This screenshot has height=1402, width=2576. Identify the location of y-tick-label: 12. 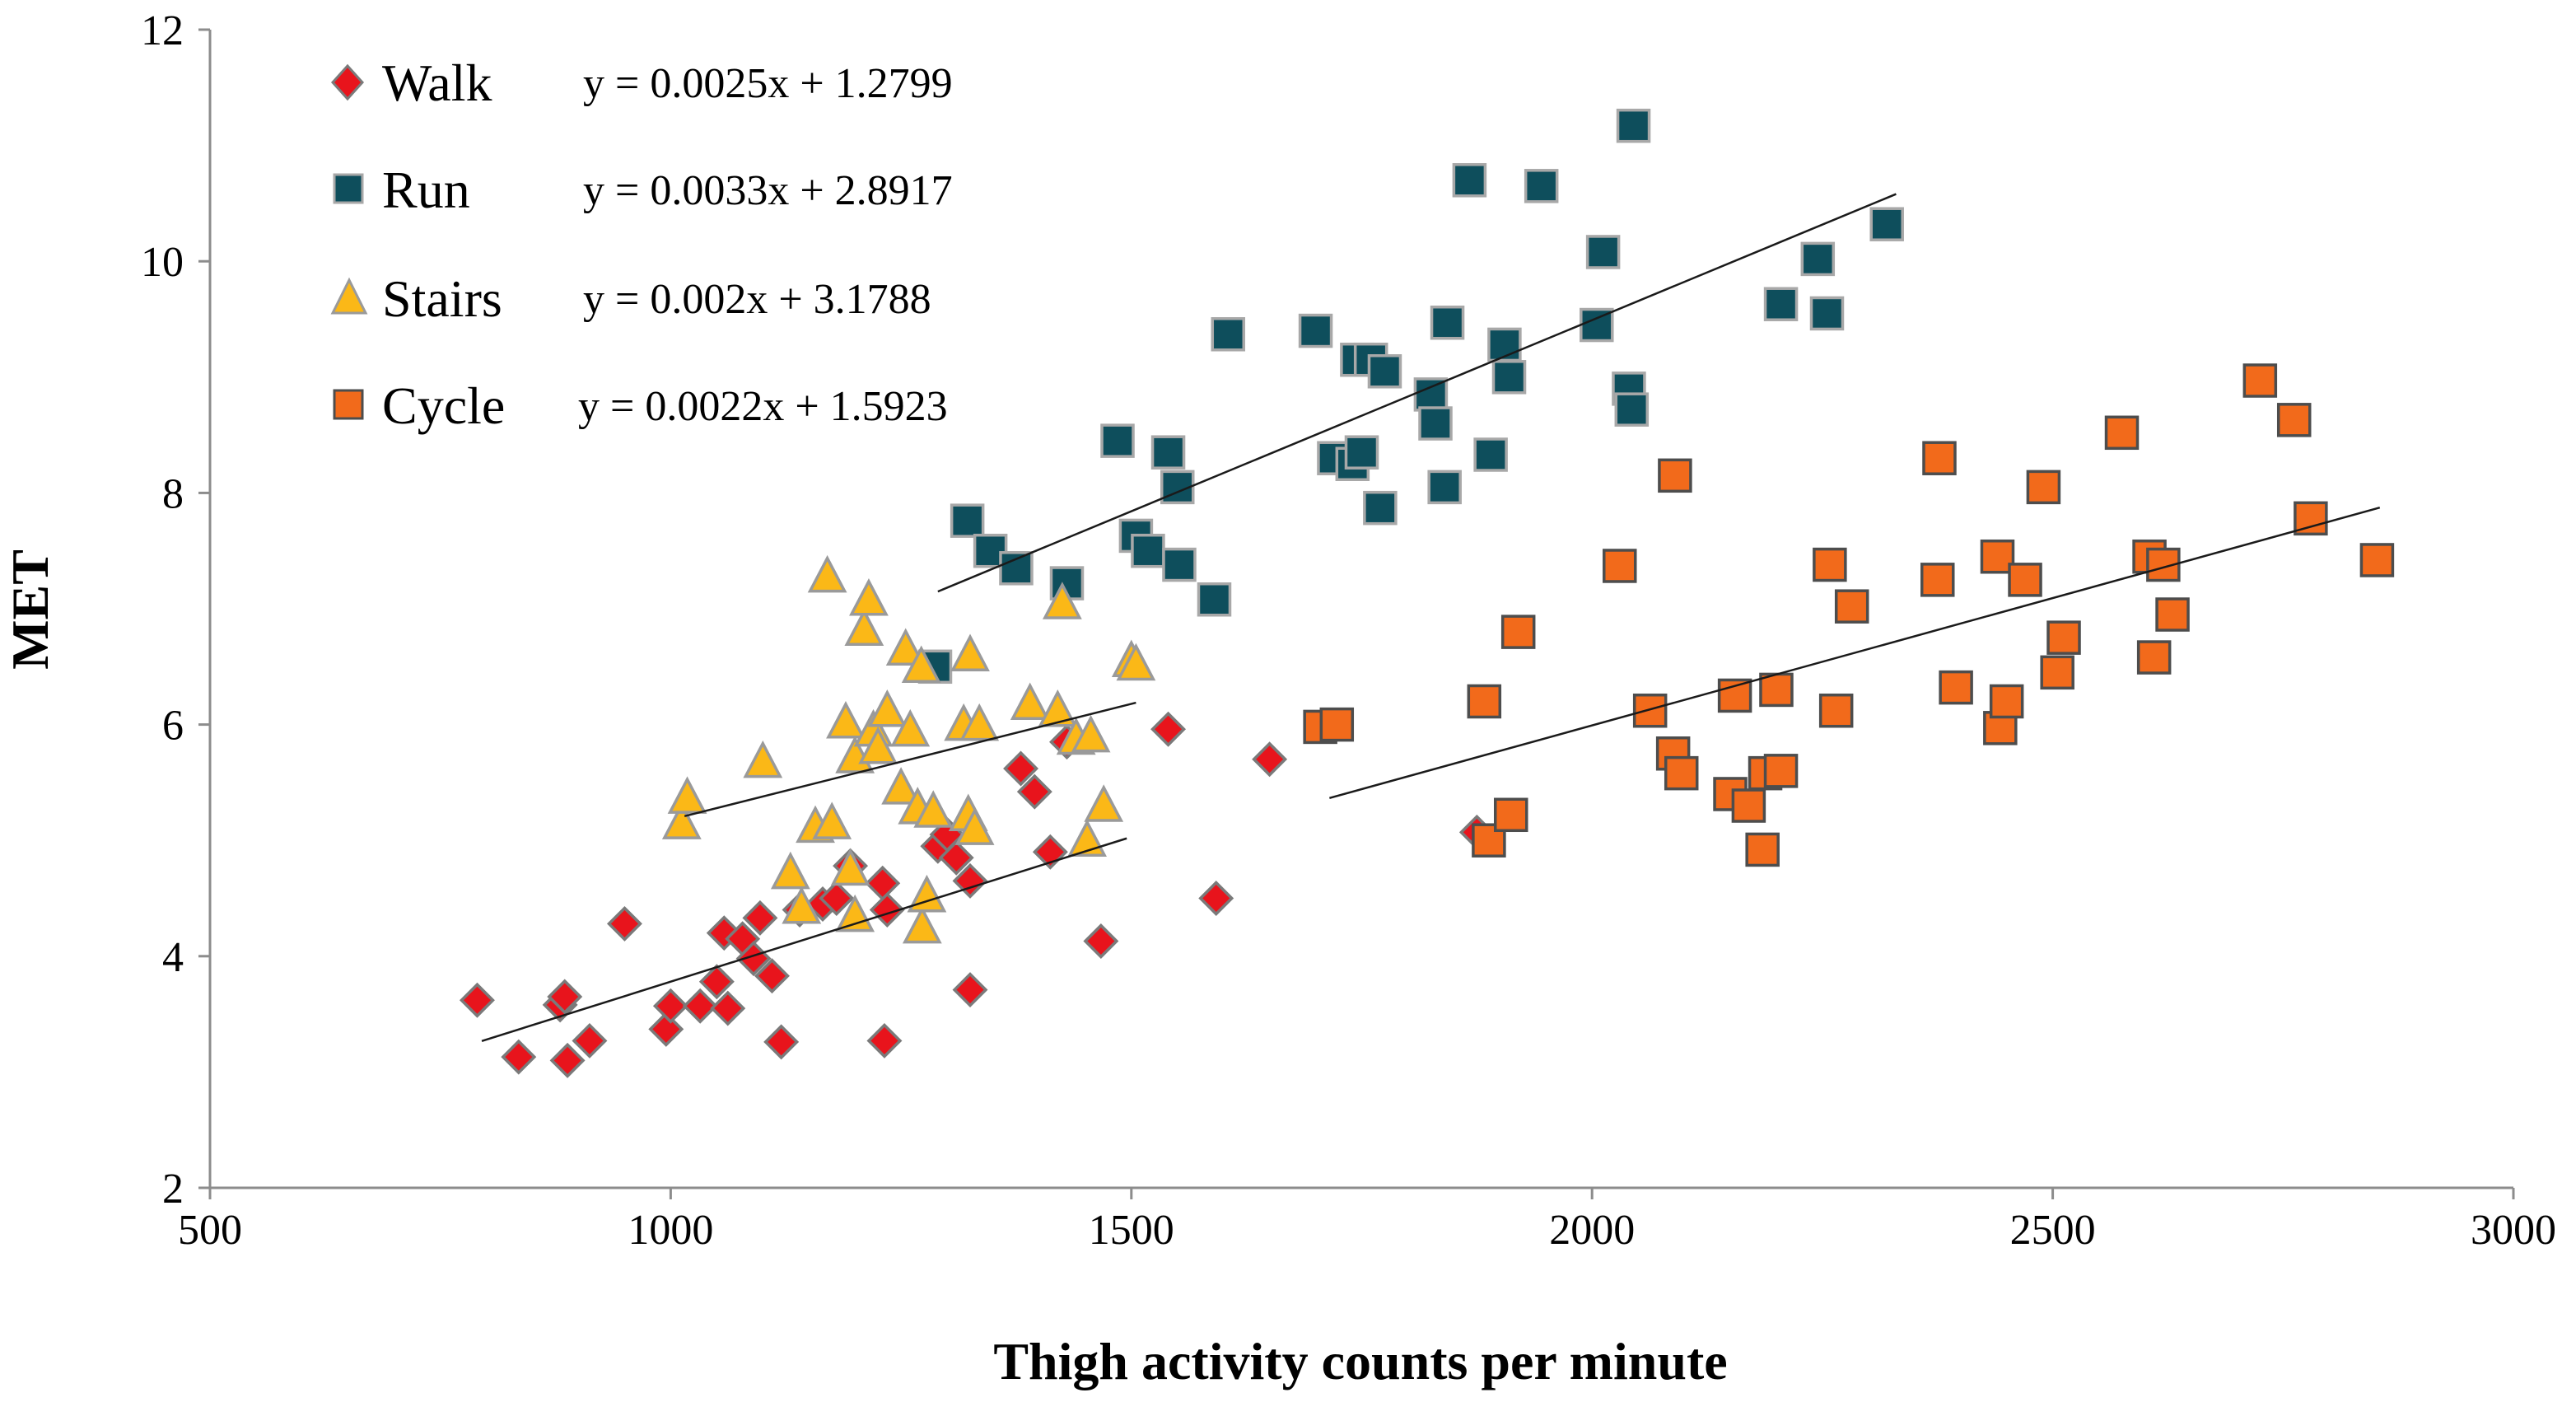
(162, 30).